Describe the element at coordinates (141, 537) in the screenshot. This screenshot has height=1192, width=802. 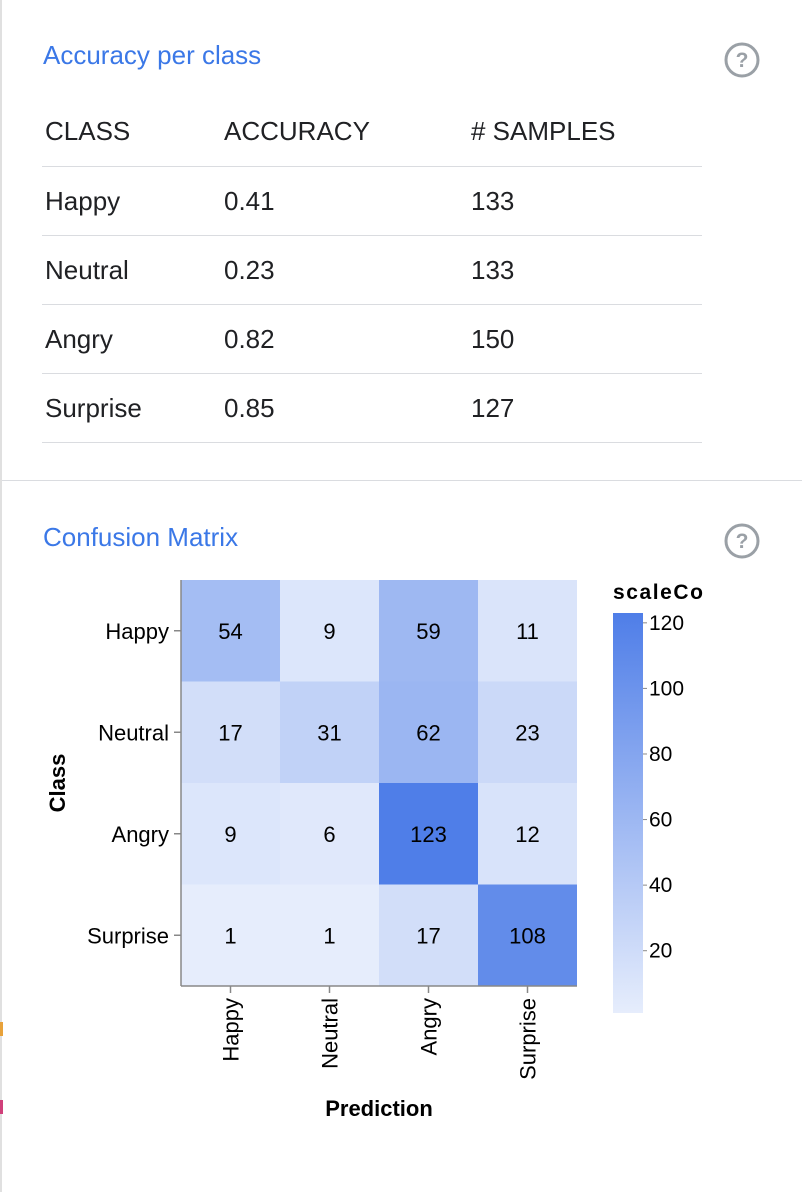
I see `confusion-panel-title: Confusion Matrix` at that location.